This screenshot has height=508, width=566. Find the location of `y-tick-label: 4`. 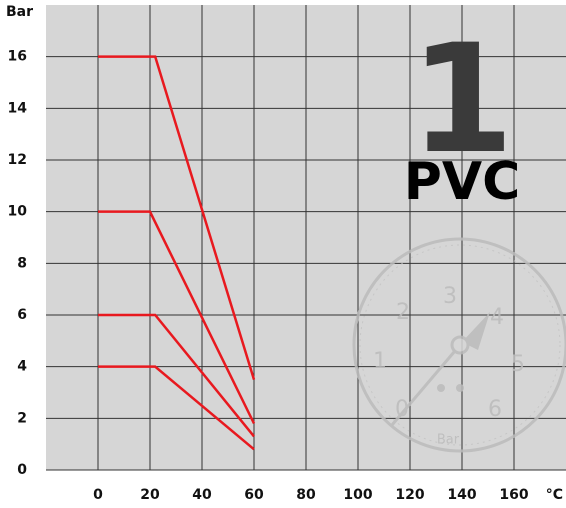

y-tick-label: 4 is located at coordinates (22, 367).